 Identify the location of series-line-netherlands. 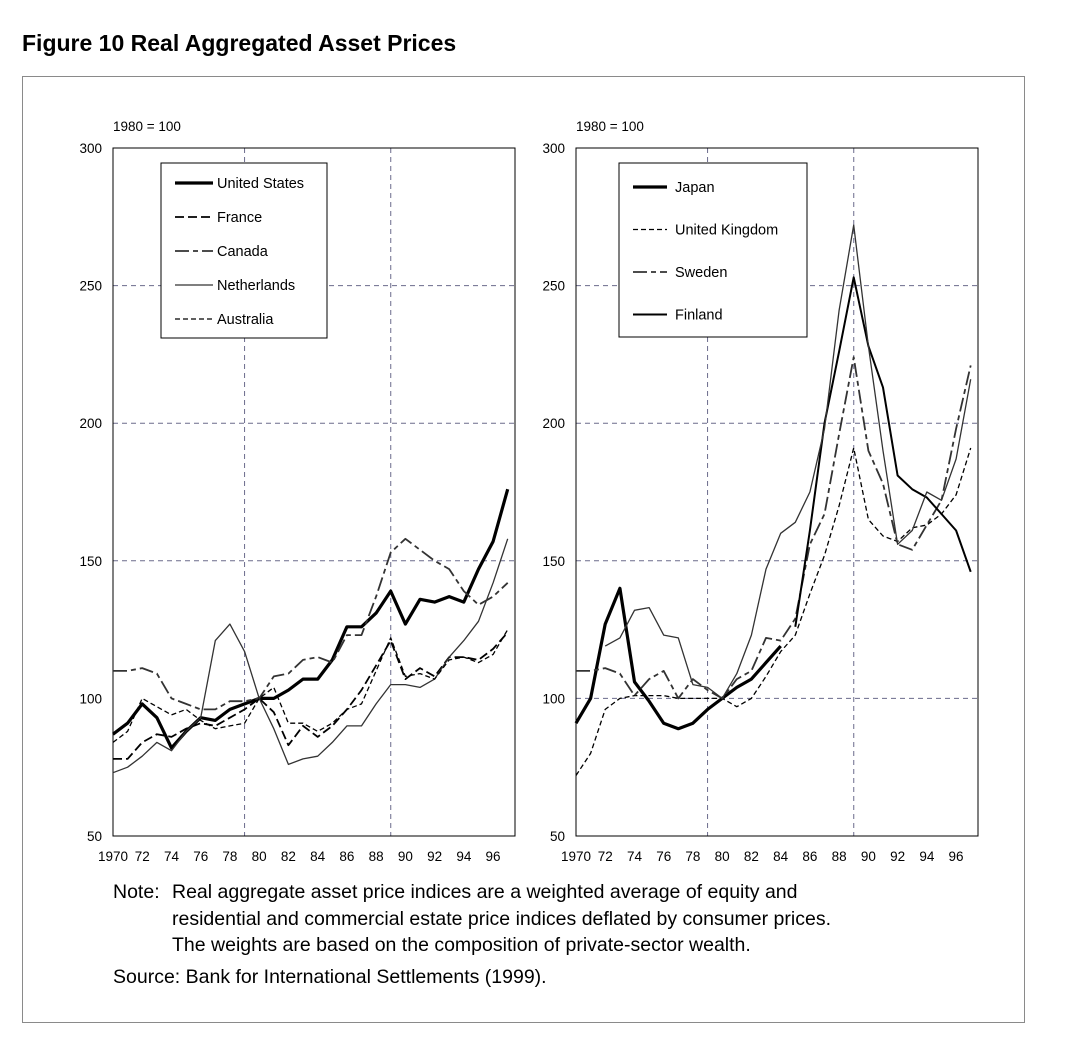
(310, 656).